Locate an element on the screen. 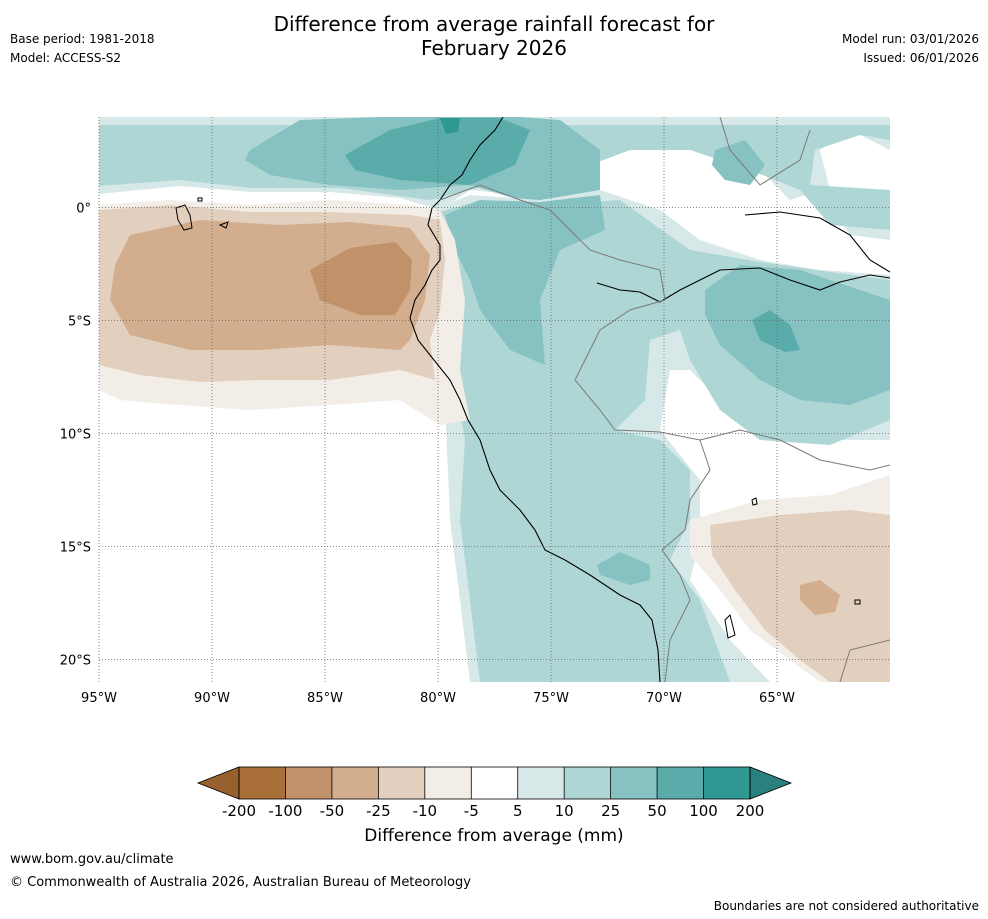  colorbar-tick-label: -50 is located at coordinates (332, 811).